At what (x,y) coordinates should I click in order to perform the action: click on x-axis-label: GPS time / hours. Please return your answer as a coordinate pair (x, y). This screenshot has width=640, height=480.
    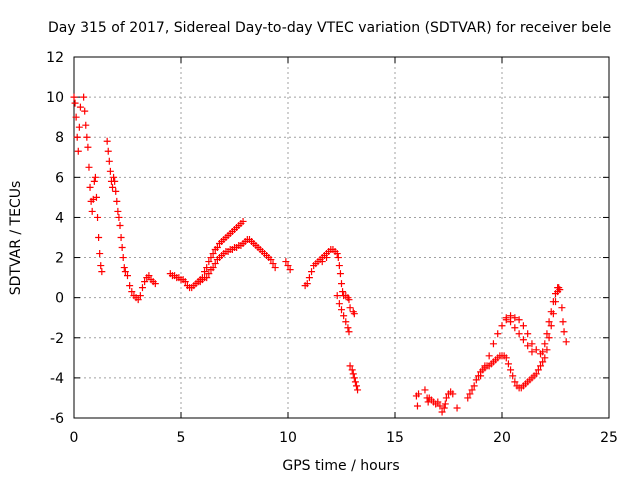
    Looking at the image, I should click on (340, 466).